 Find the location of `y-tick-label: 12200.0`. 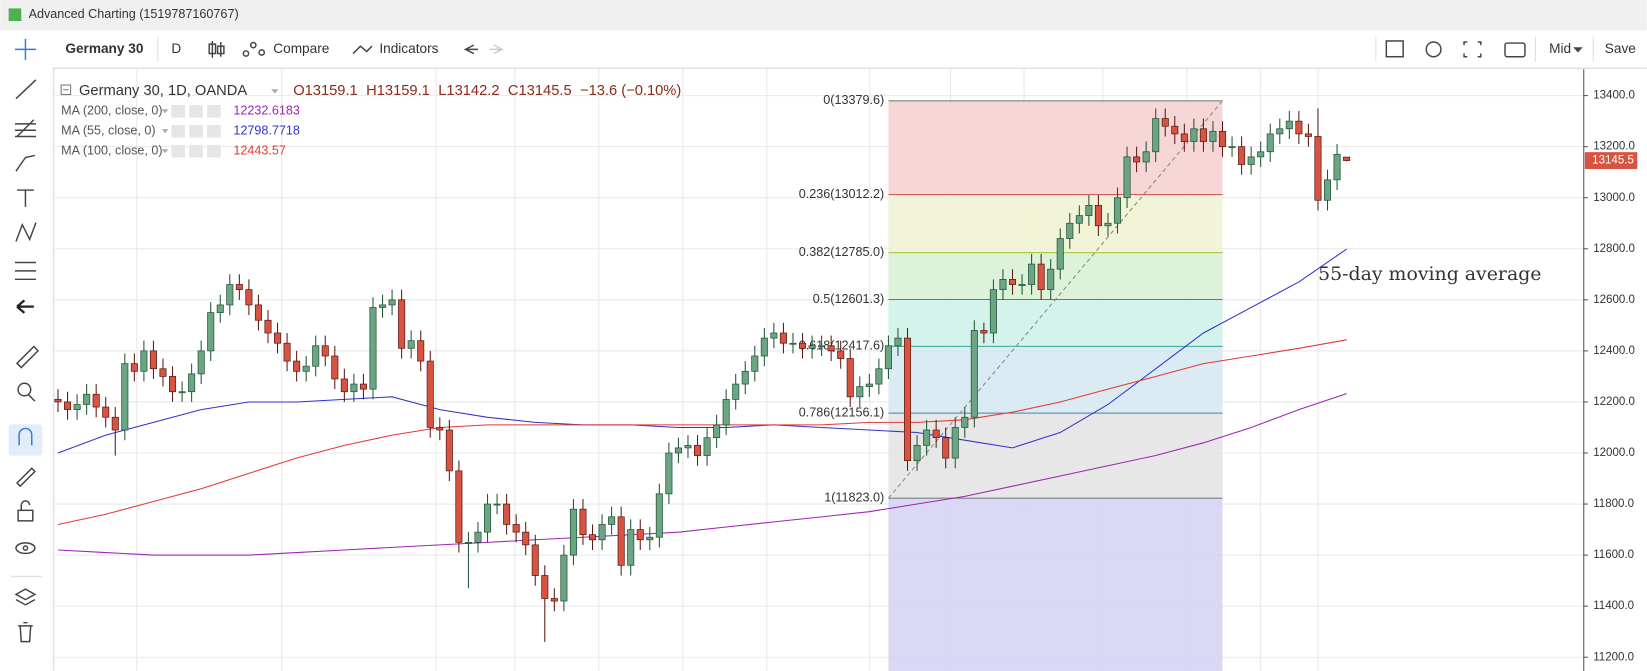

y-tick-label: 12200.0 is located at coordinates (1614, 402).